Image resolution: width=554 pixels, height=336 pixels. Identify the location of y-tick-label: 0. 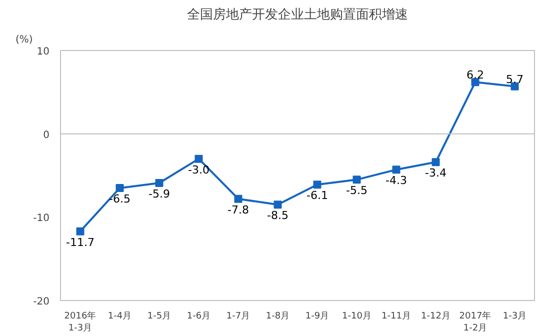
(46, 135).